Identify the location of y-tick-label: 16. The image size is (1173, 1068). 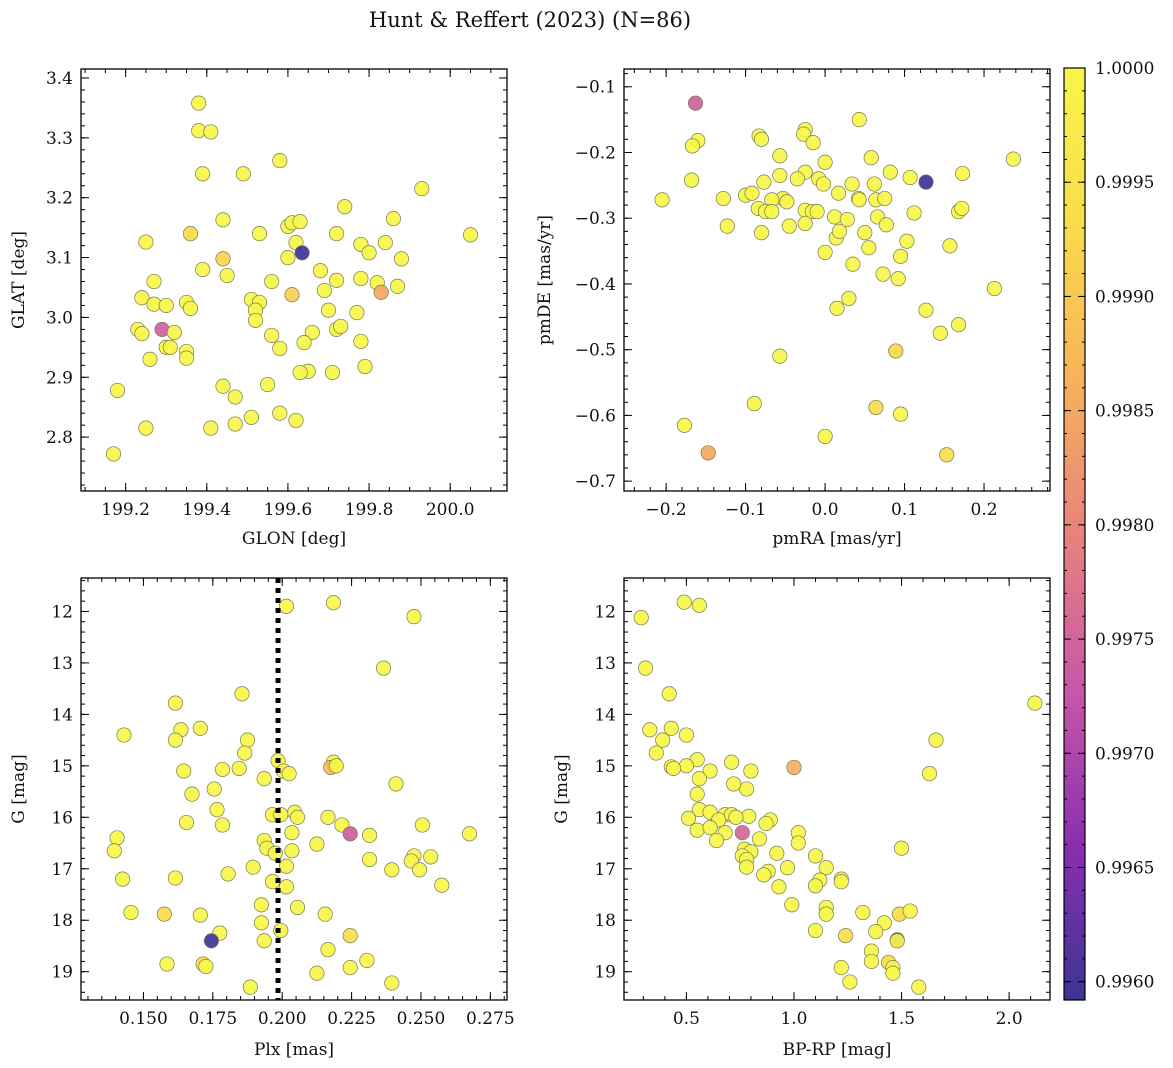
(605, 818).